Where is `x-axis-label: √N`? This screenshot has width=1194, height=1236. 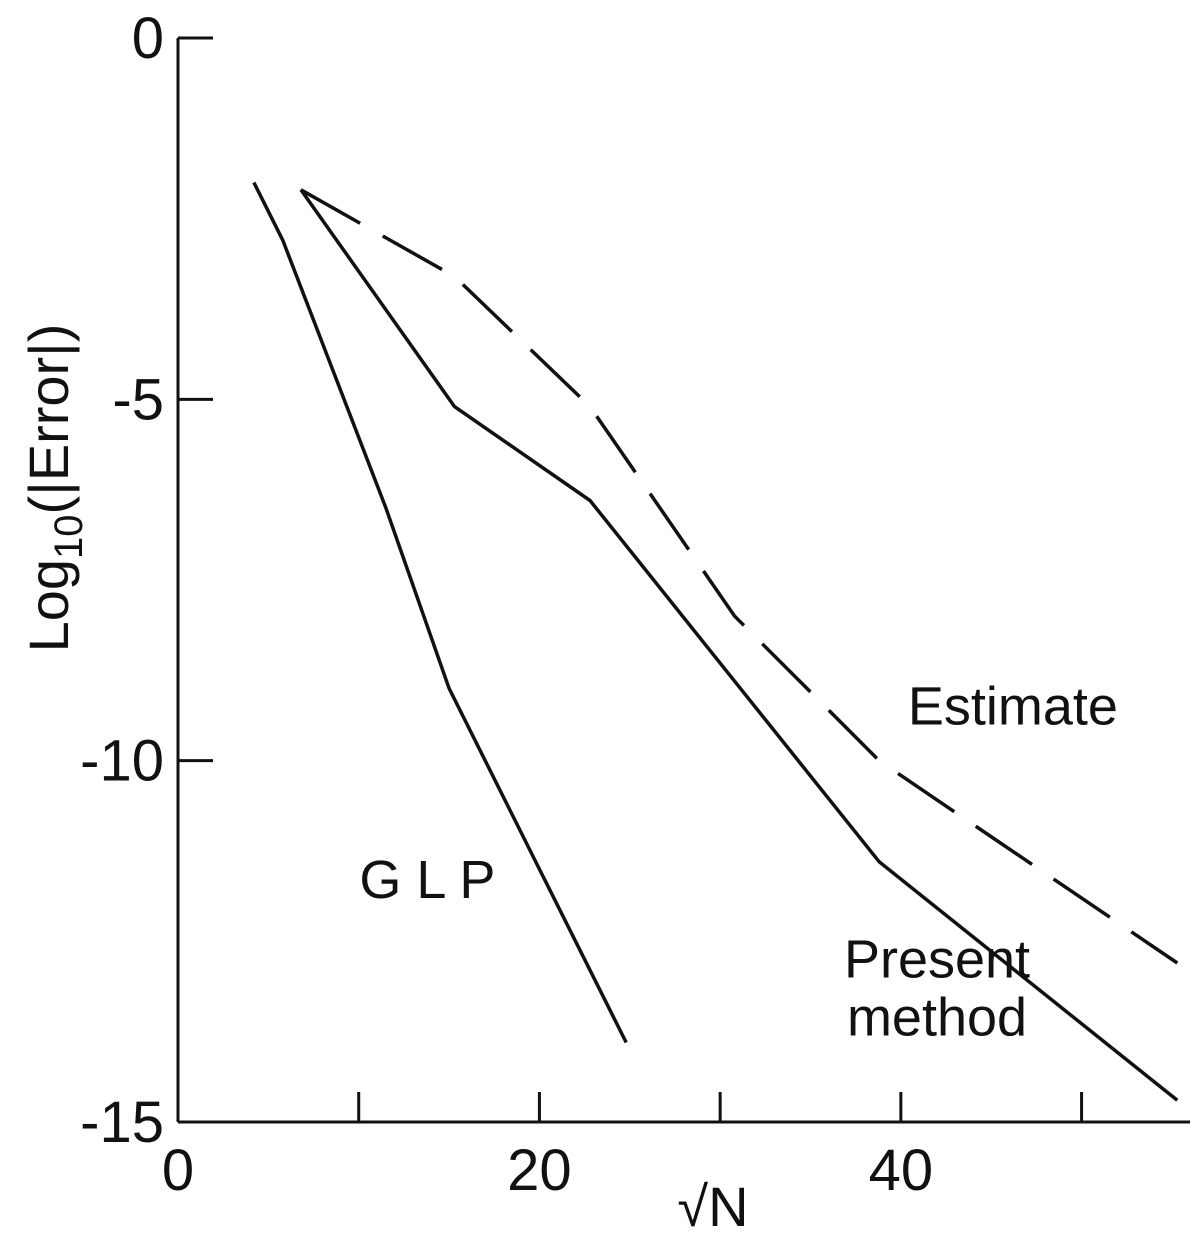 x-axis-label: √N is located at coordinates (712, 1205).